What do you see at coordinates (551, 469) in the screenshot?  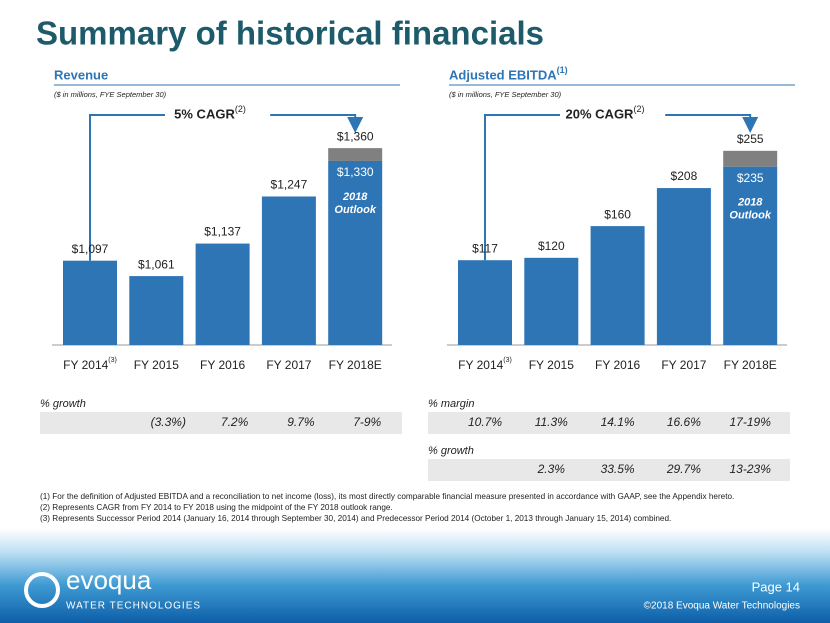 I see `table-cell: 2.3%` at bounding box center [551, 469].